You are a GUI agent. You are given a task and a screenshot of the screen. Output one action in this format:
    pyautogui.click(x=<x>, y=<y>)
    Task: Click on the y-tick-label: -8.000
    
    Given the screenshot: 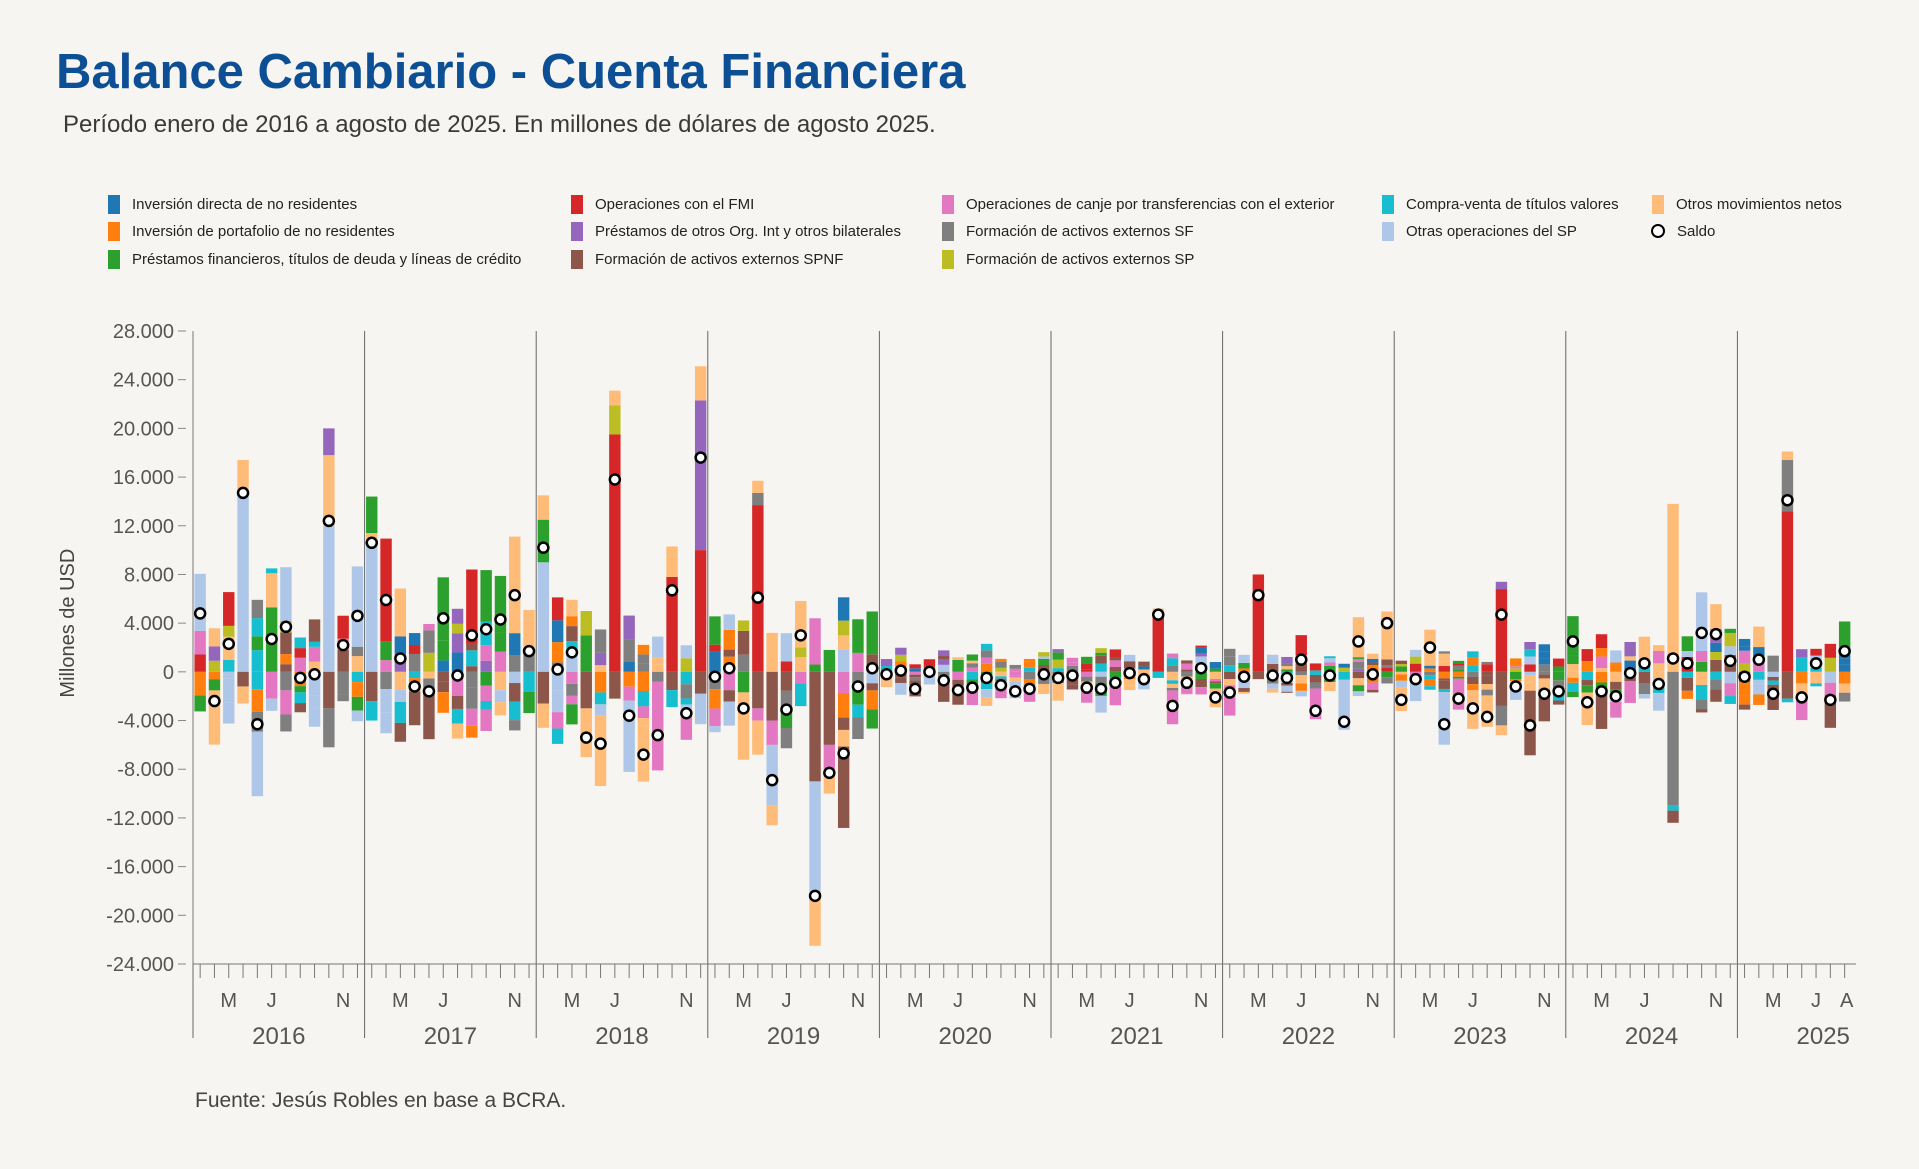 What is the action you would take?
    pyautogui.click(x=145, y=770)
    